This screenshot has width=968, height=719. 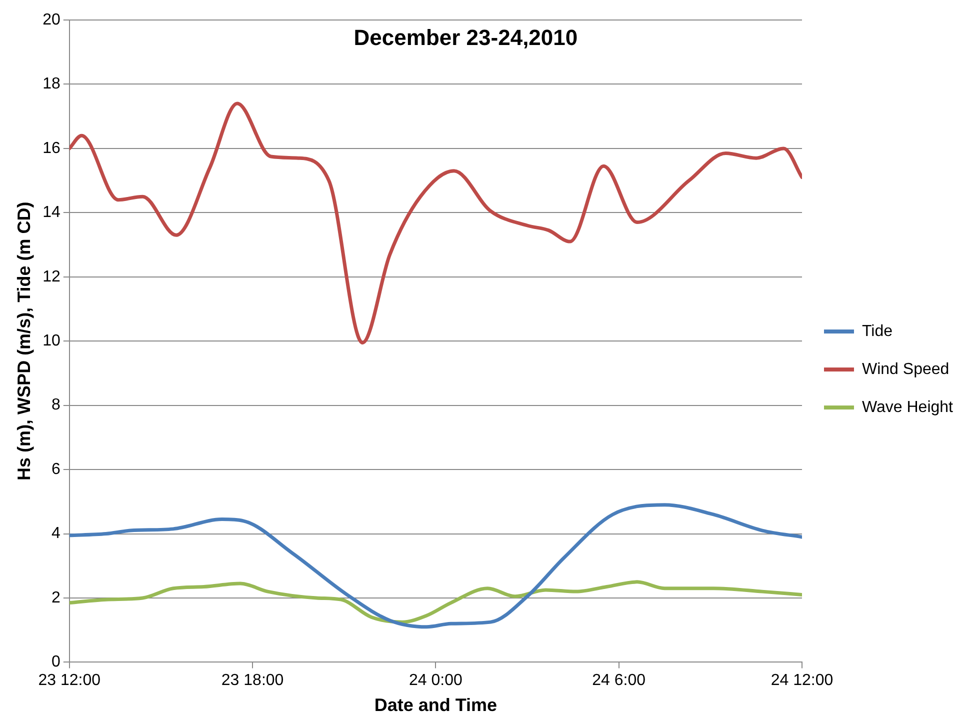 I want to click on x-axis-title: Date and Time, so click(x=436, y=705).